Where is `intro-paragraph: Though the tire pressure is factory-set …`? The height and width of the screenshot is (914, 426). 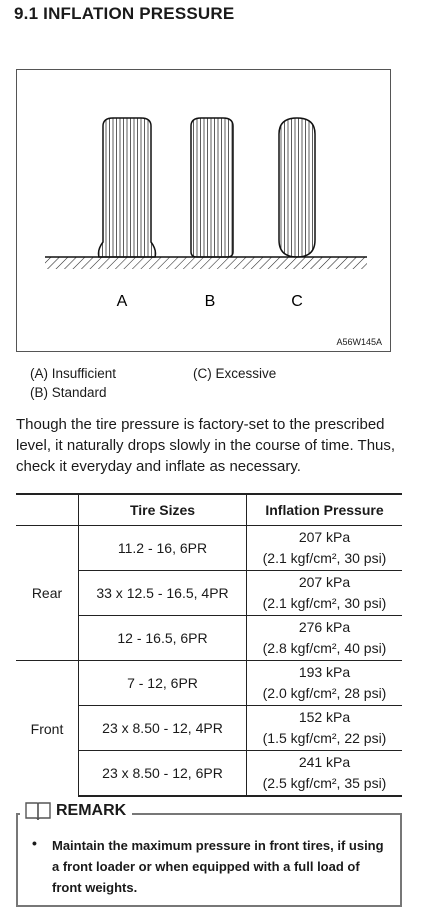 intro-paragraph: Though the tire pressure is factory-set … is located at coordinates (206, 445).